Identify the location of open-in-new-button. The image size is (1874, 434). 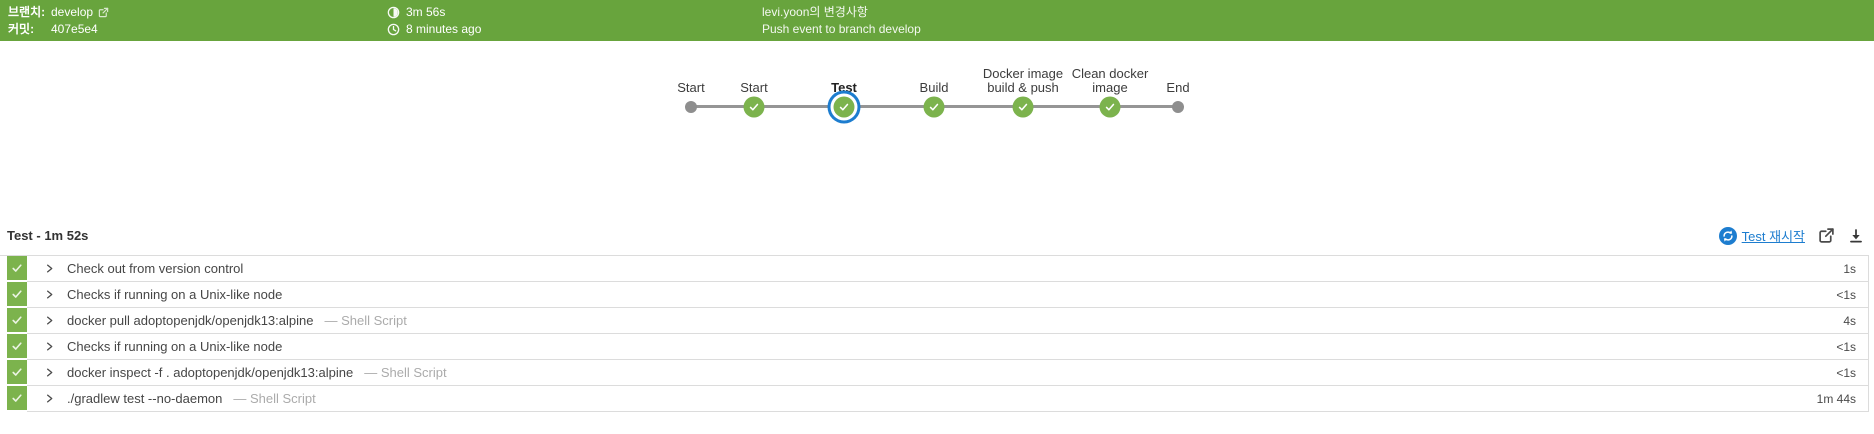
(1826, 235).